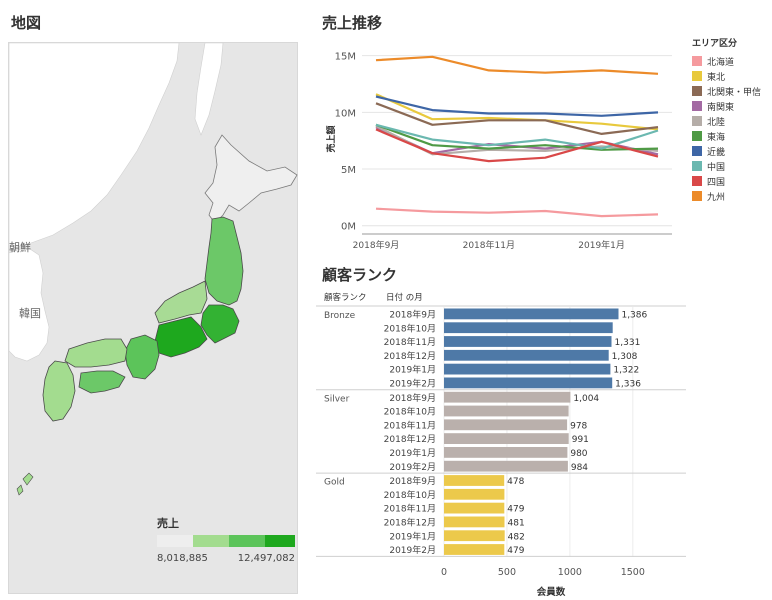 Image resolution: width=772 pixels, height=600 pixels. What do you see at coordinates (220, 324) in the screenshot?
I see `region-kanto` at bounding box center [220, 324].